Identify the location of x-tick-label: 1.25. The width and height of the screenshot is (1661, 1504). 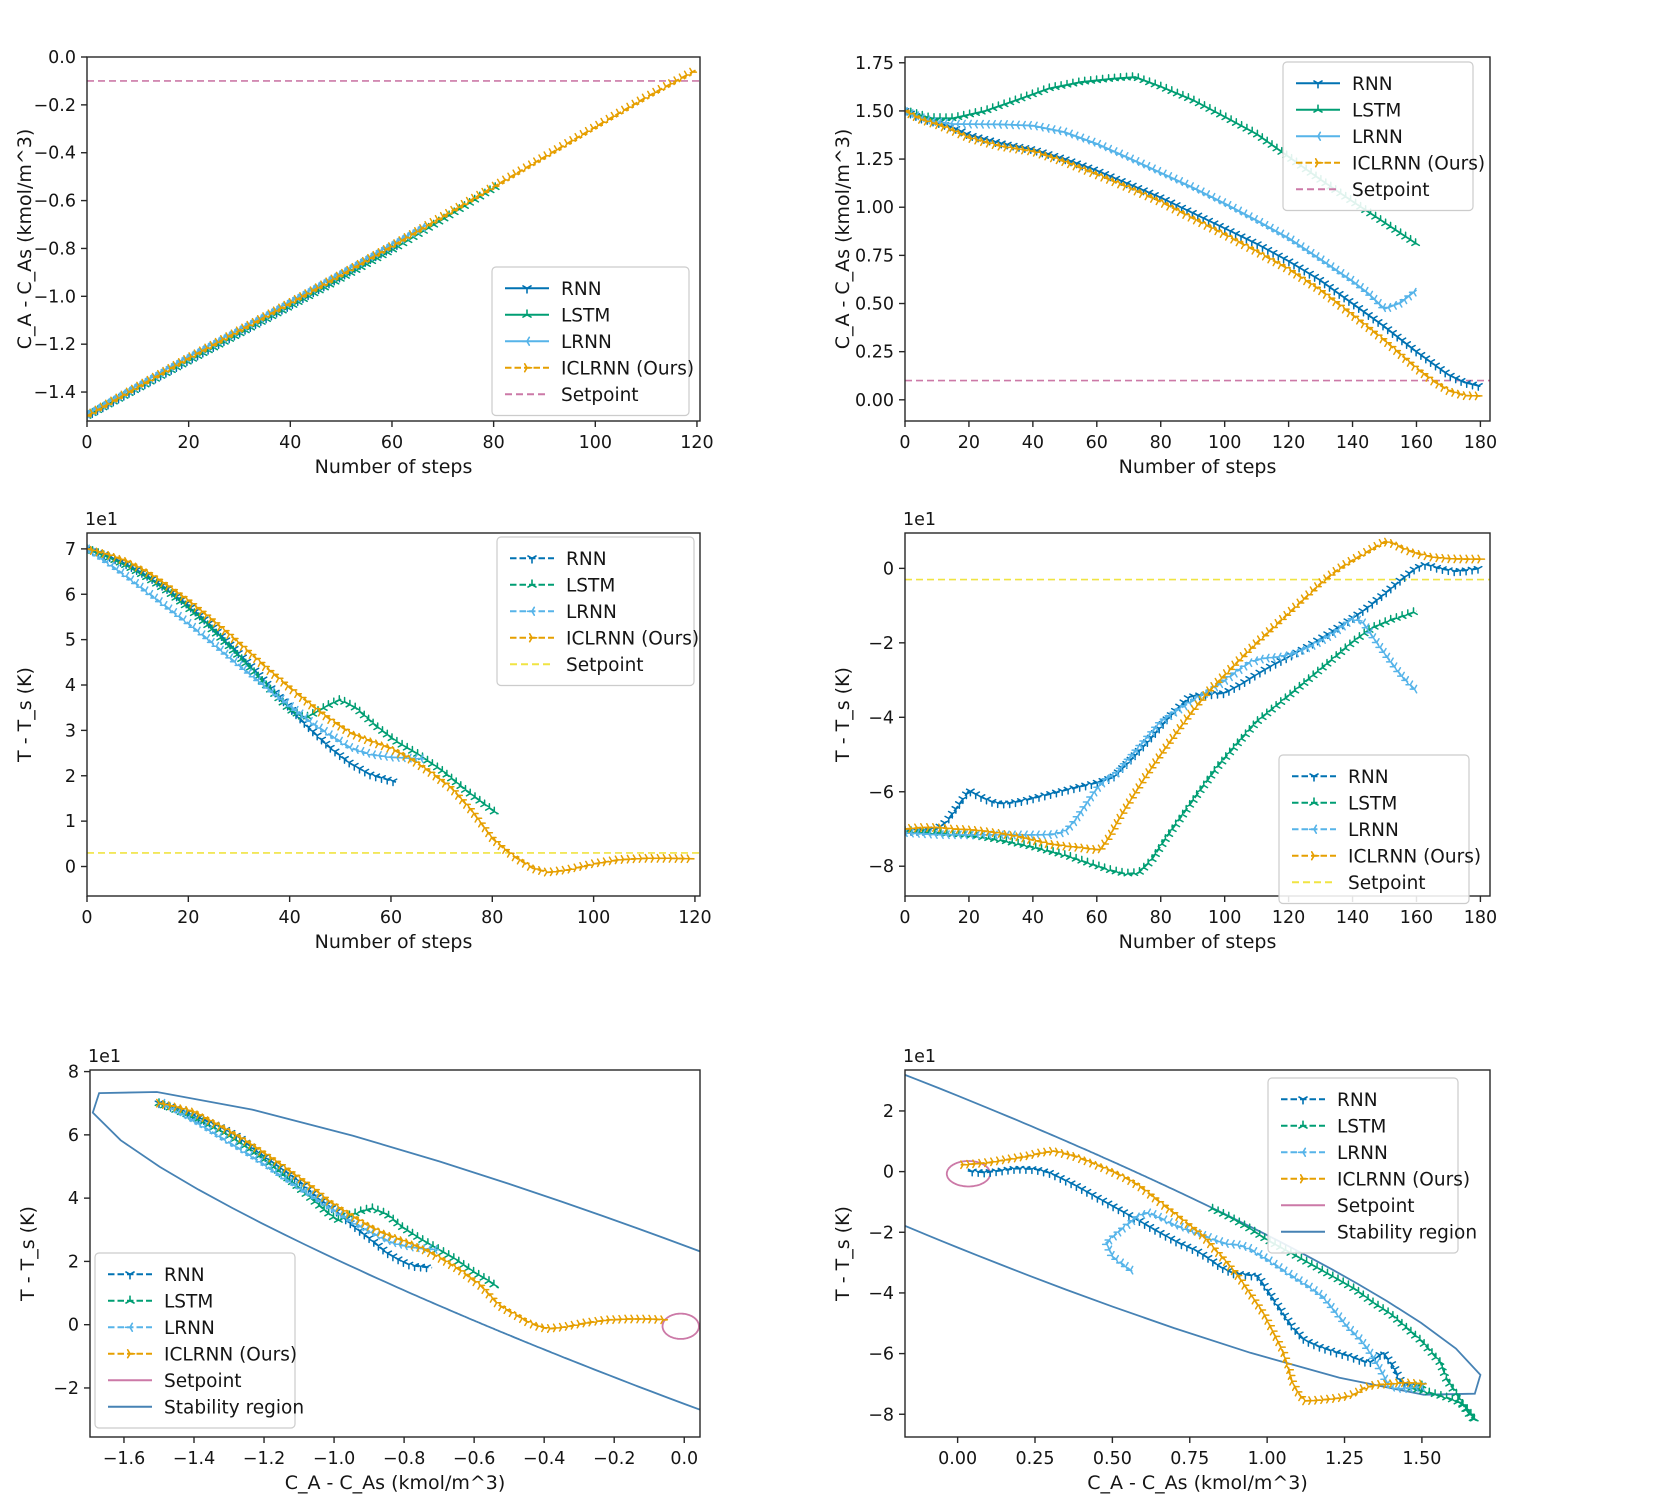
(1344, 1459).